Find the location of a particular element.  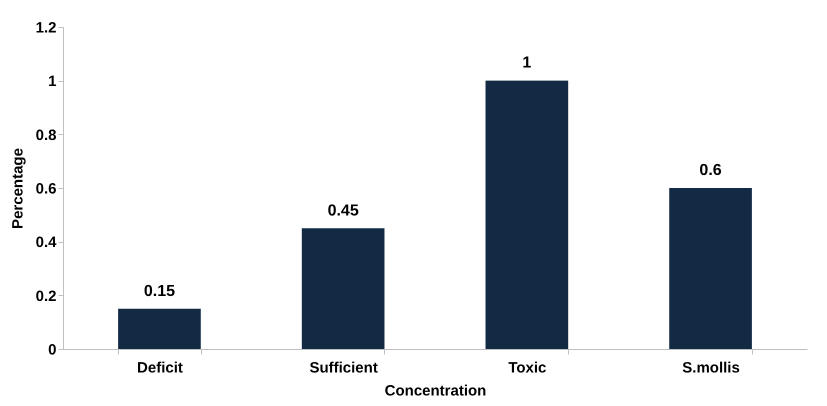

y-tick-label: 0.8 is located at coordinates (46, 135).